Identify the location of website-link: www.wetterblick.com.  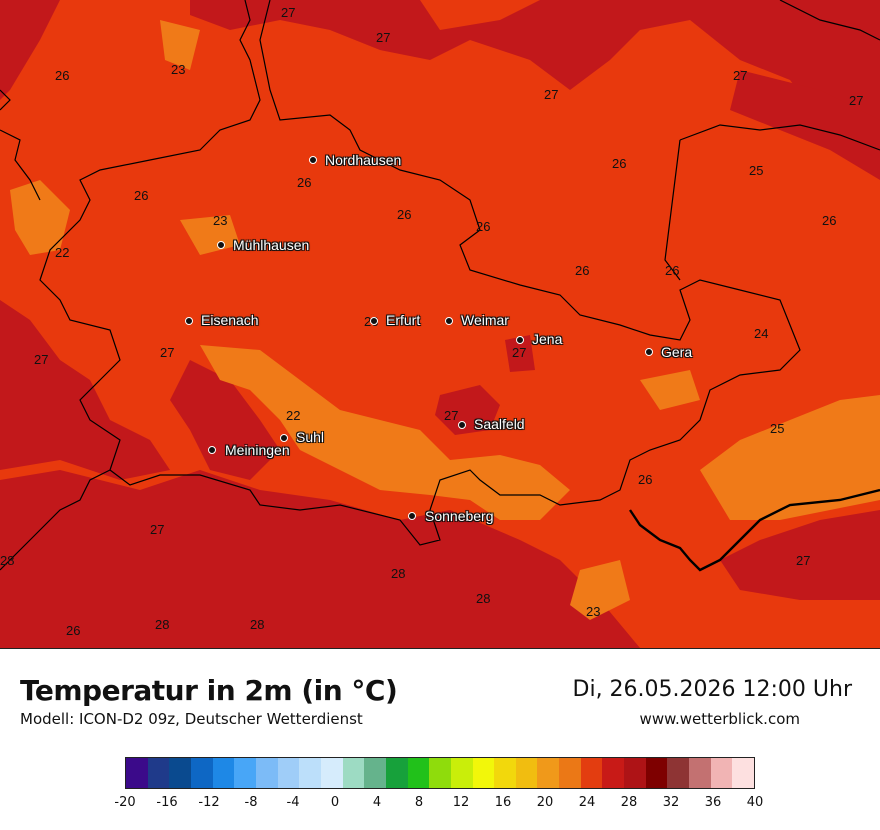
(719, 719).